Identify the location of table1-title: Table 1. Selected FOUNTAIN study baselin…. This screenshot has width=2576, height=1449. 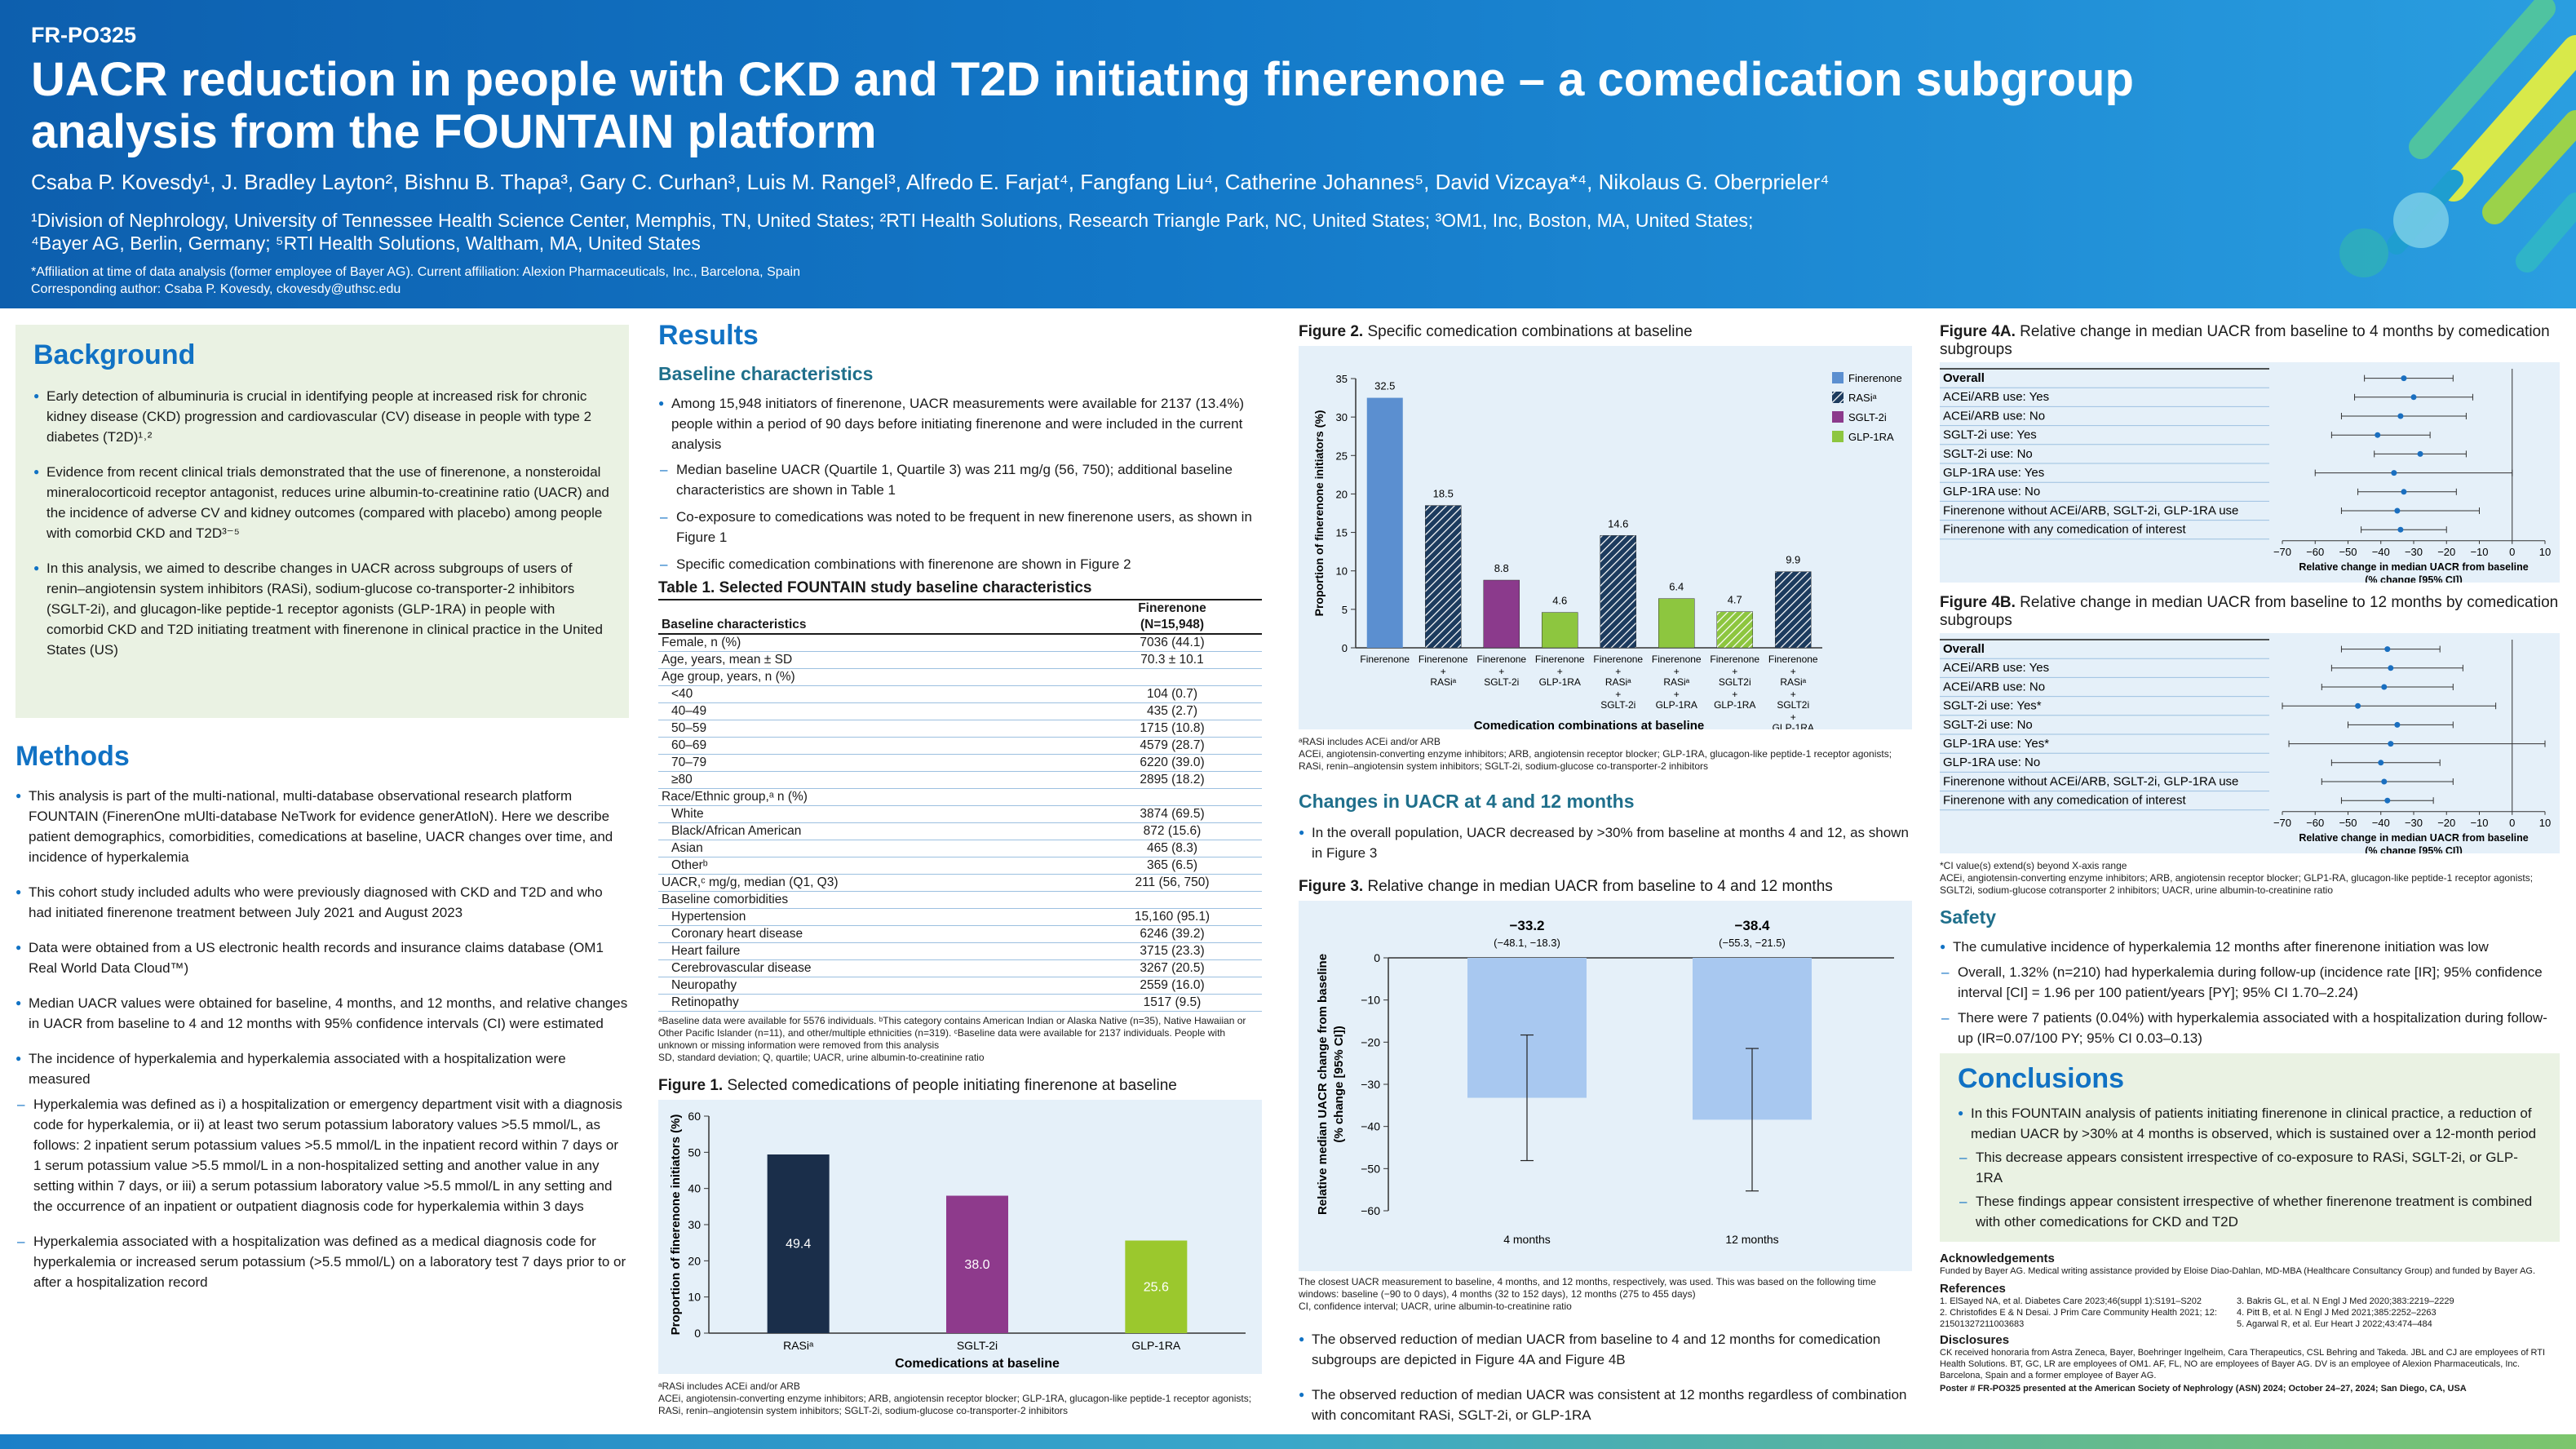
(875, 588).